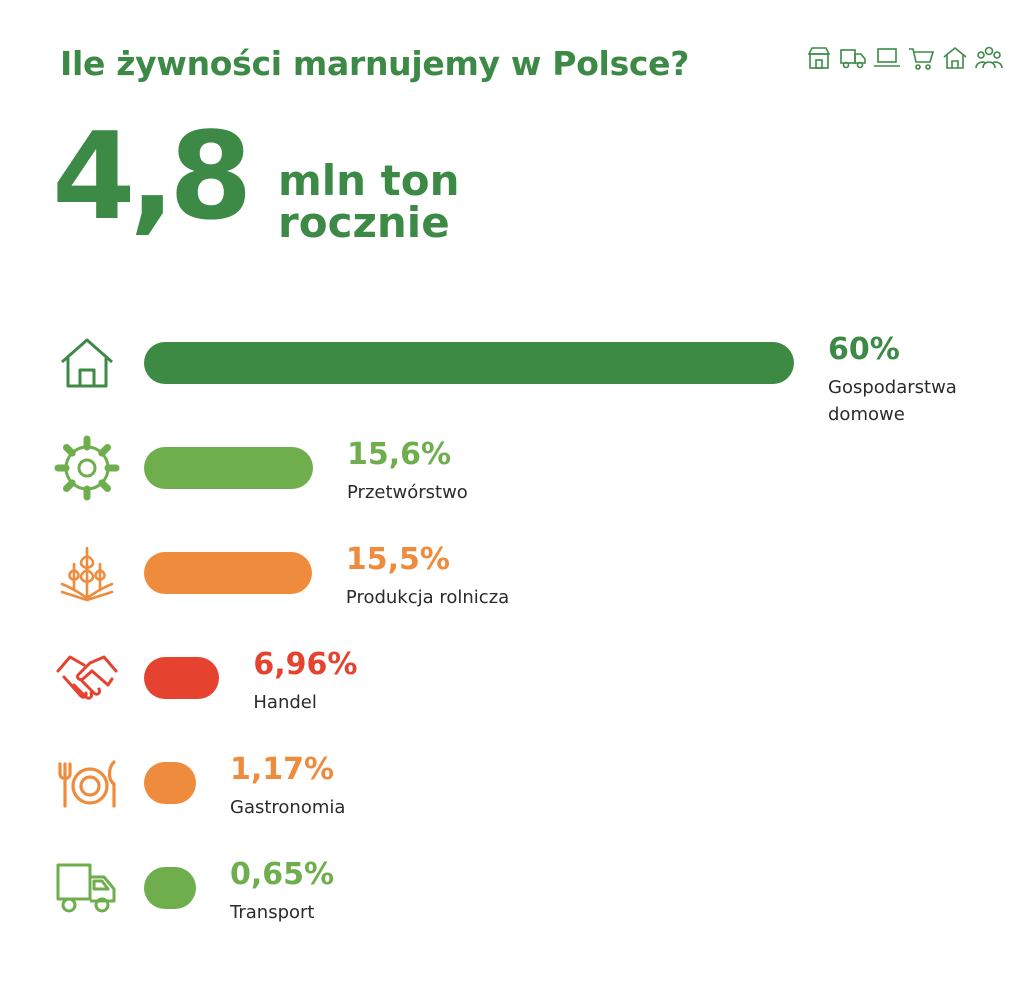  What do you see at coordinates (399, 454) in the screenshot?
I see `bar-value-label: 15,6%` at bounding box center [399, 454].